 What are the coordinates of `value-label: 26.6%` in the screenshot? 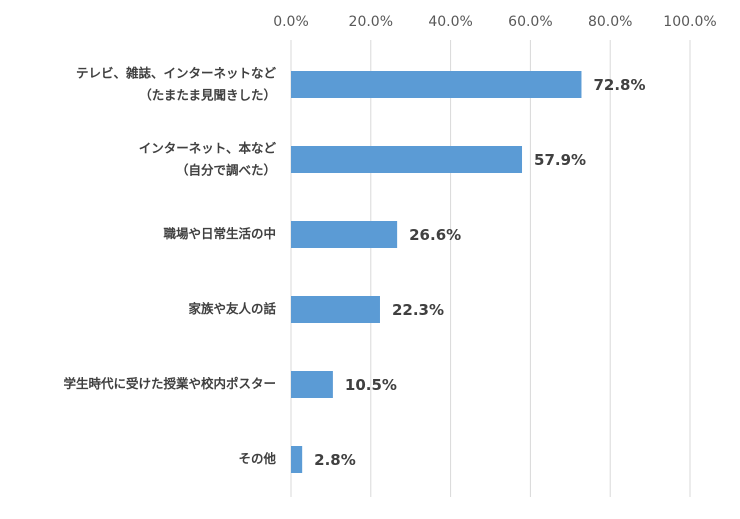 It's located at (435, 235).